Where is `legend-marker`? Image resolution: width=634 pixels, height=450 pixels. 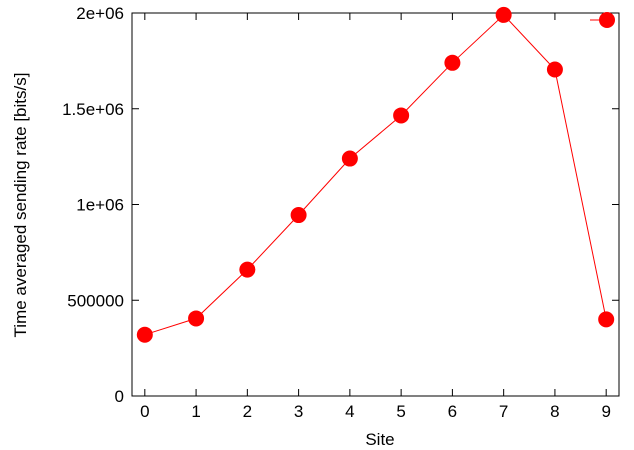 legend-marker is located at coordinates (607, 20).